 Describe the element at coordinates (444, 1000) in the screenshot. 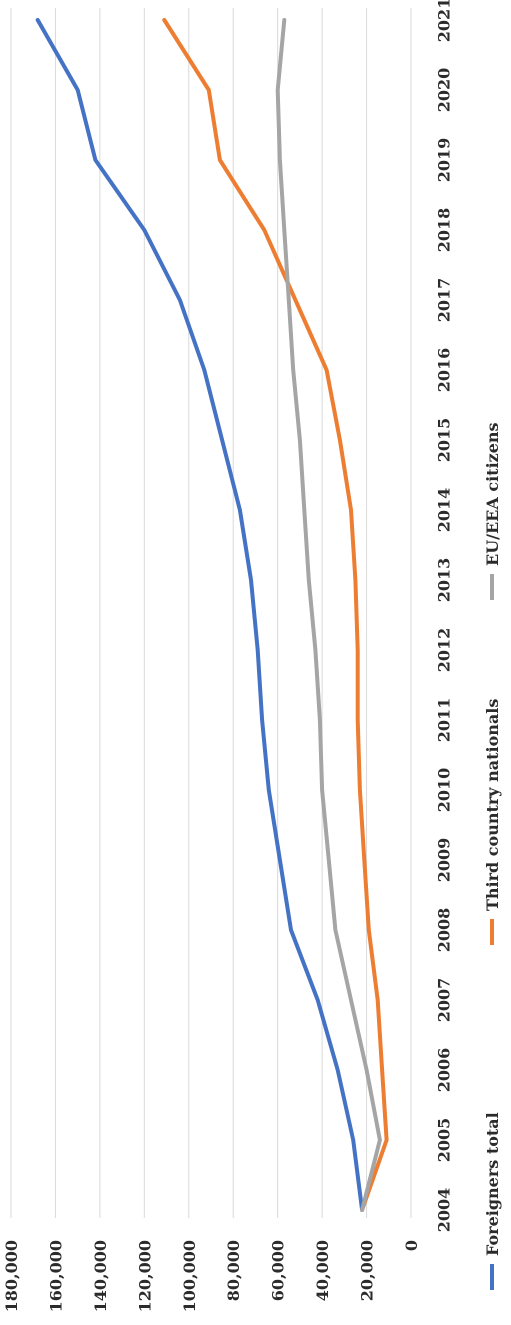

I see `year-tick-label: 2007` at that location.